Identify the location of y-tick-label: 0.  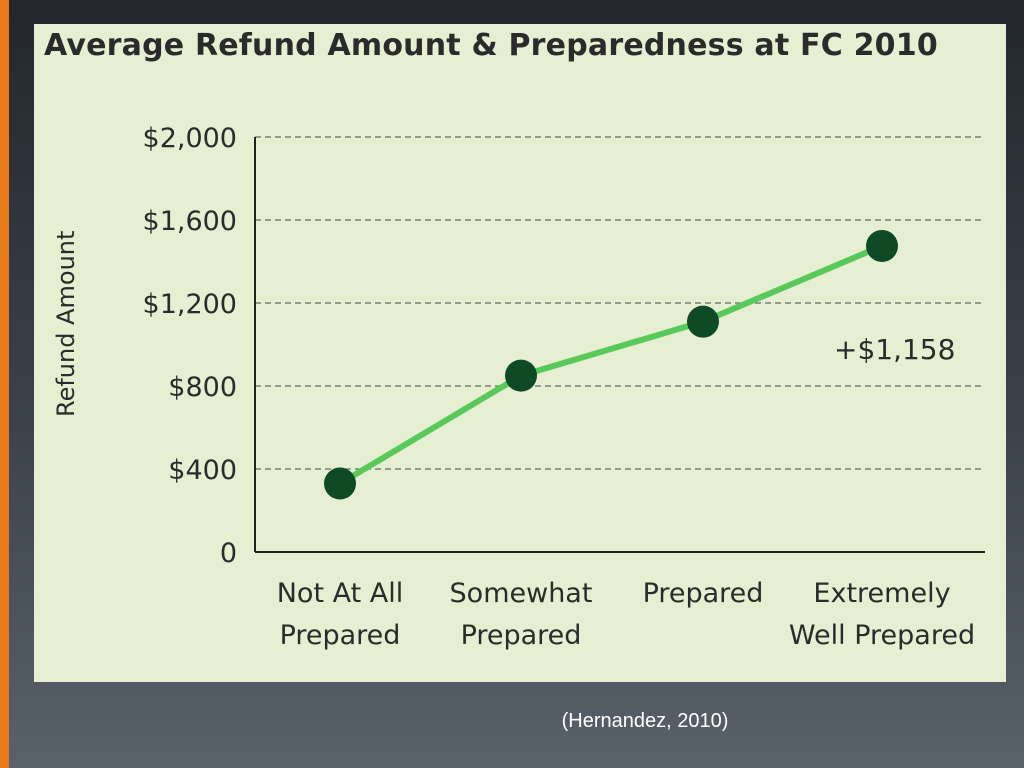
(228, 553).